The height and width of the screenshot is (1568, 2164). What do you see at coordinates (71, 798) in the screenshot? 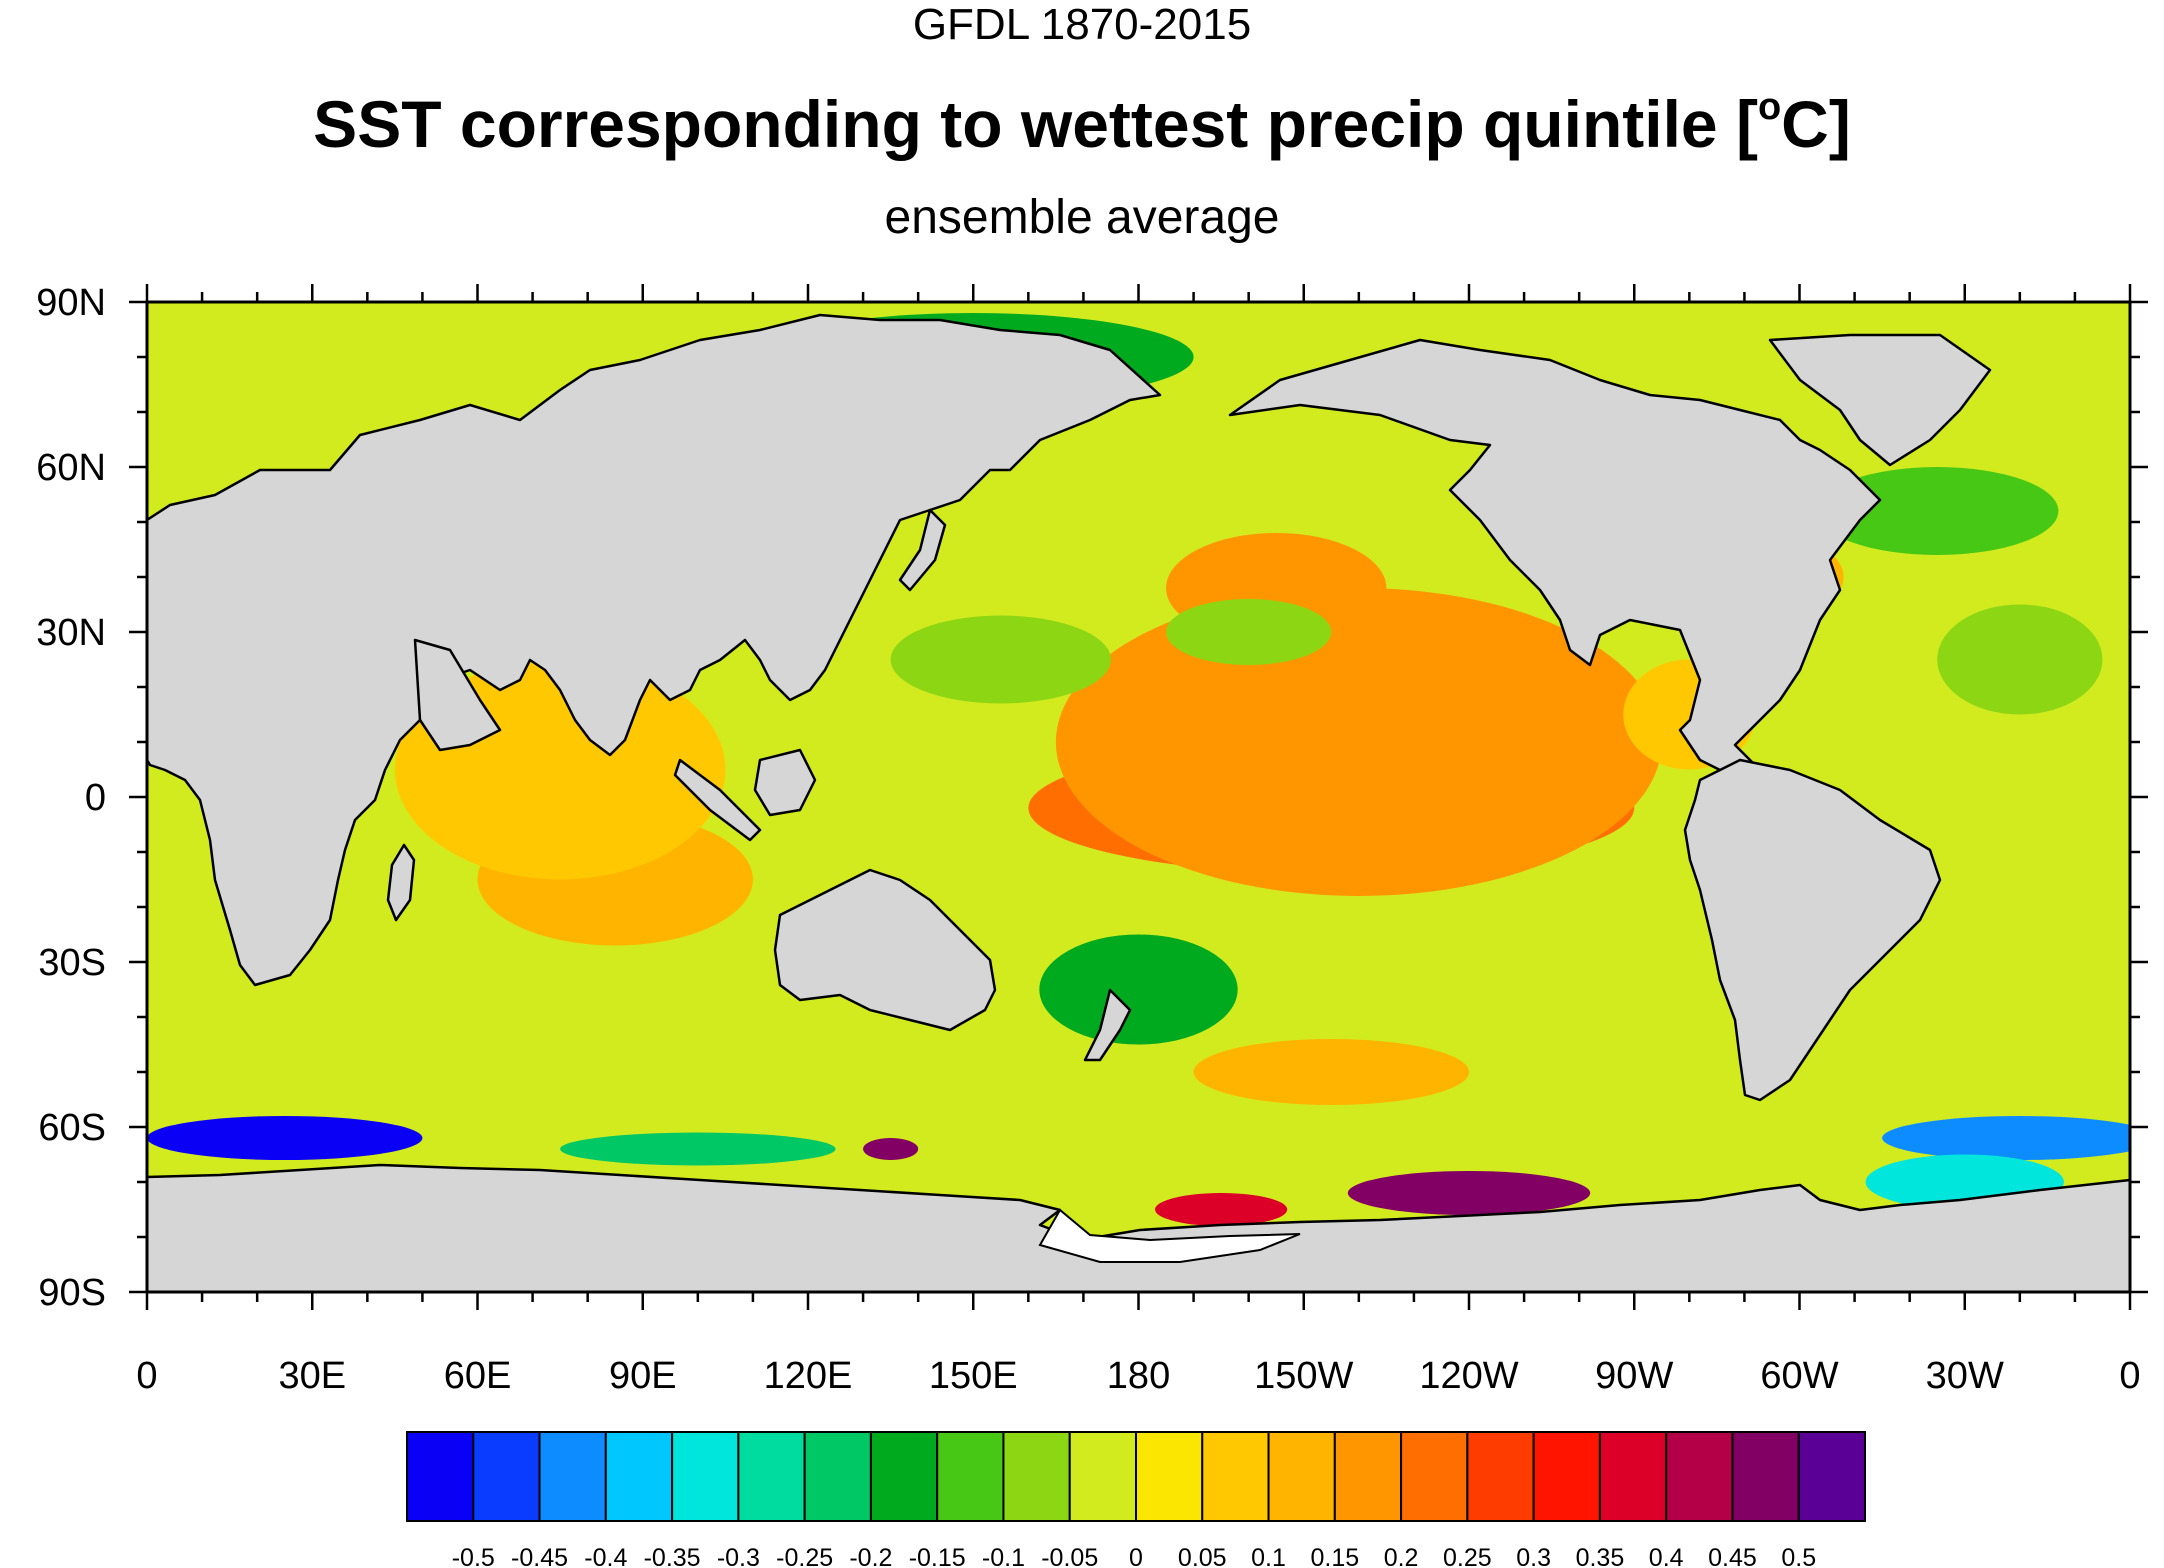
I see `latitude-labels: 90N 60N 30N 0 30S 60S 90S` at bounding box center [71, 798].